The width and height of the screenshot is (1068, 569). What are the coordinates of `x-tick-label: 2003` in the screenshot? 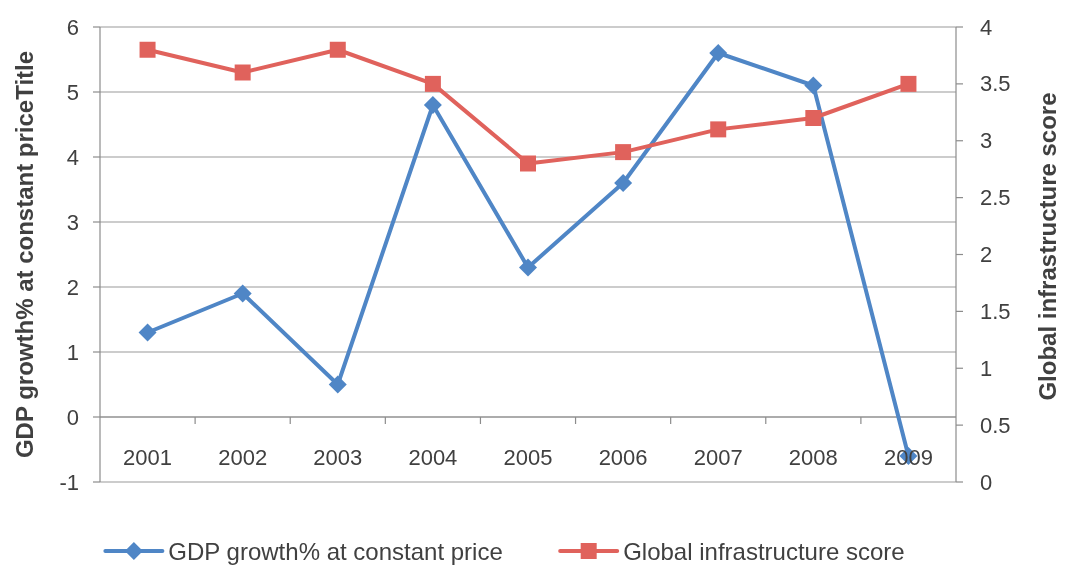 It's located at (338, 457).